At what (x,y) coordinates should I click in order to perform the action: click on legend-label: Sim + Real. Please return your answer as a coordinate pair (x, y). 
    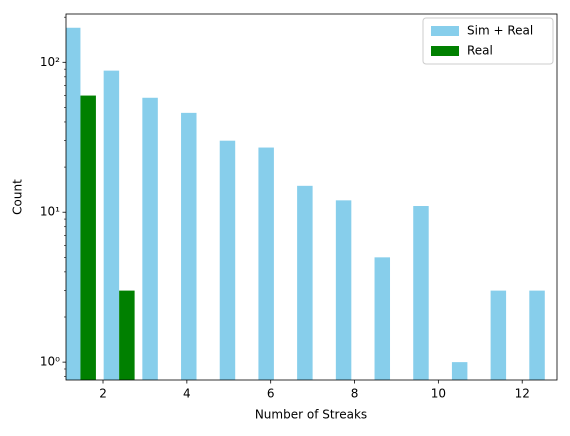
    Looking at the image, I should click on (500, 31).